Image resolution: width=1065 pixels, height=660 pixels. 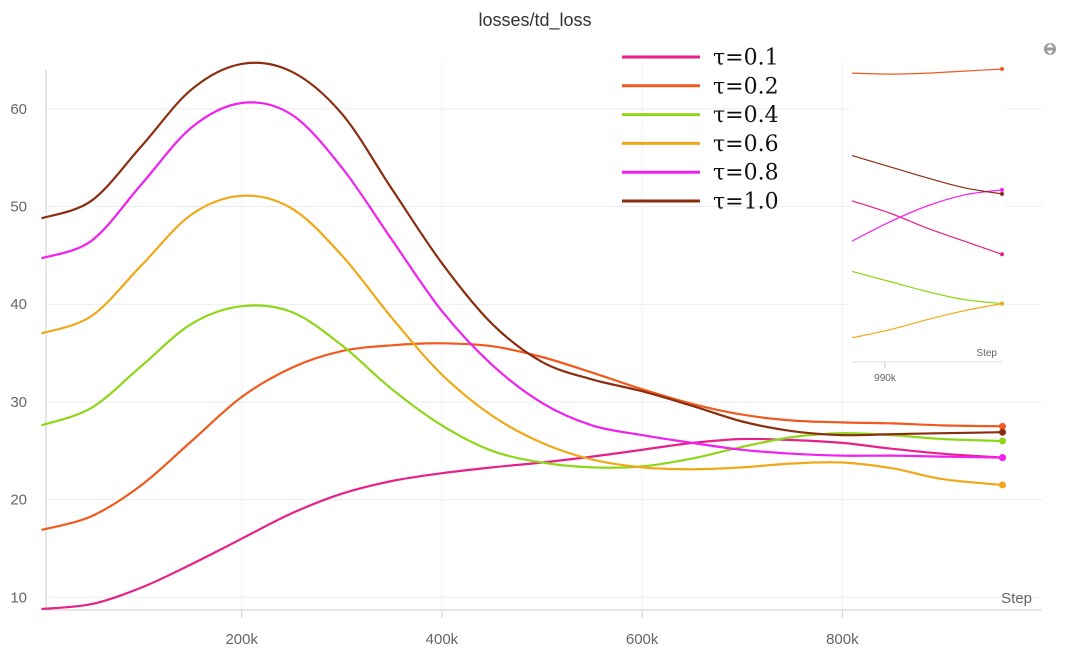 I want to click on legend-item-1: τ=0.2, so click(x=700, y=86).